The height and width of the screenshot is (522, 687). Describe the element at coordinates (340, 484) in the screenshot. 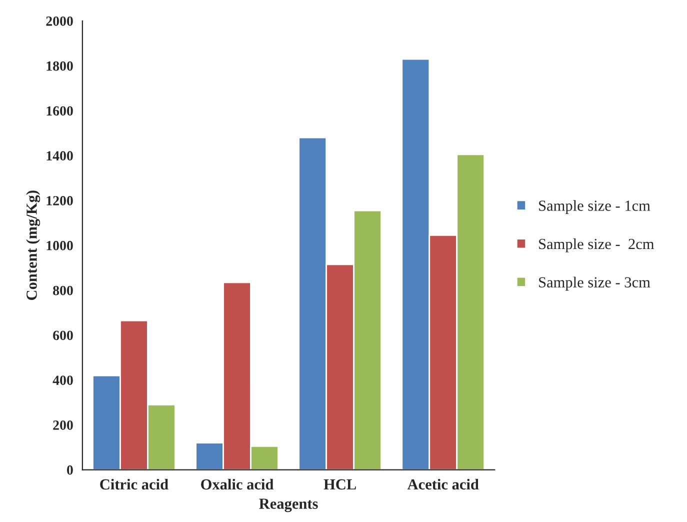

I see `x-tick-label: HCL` at that location.